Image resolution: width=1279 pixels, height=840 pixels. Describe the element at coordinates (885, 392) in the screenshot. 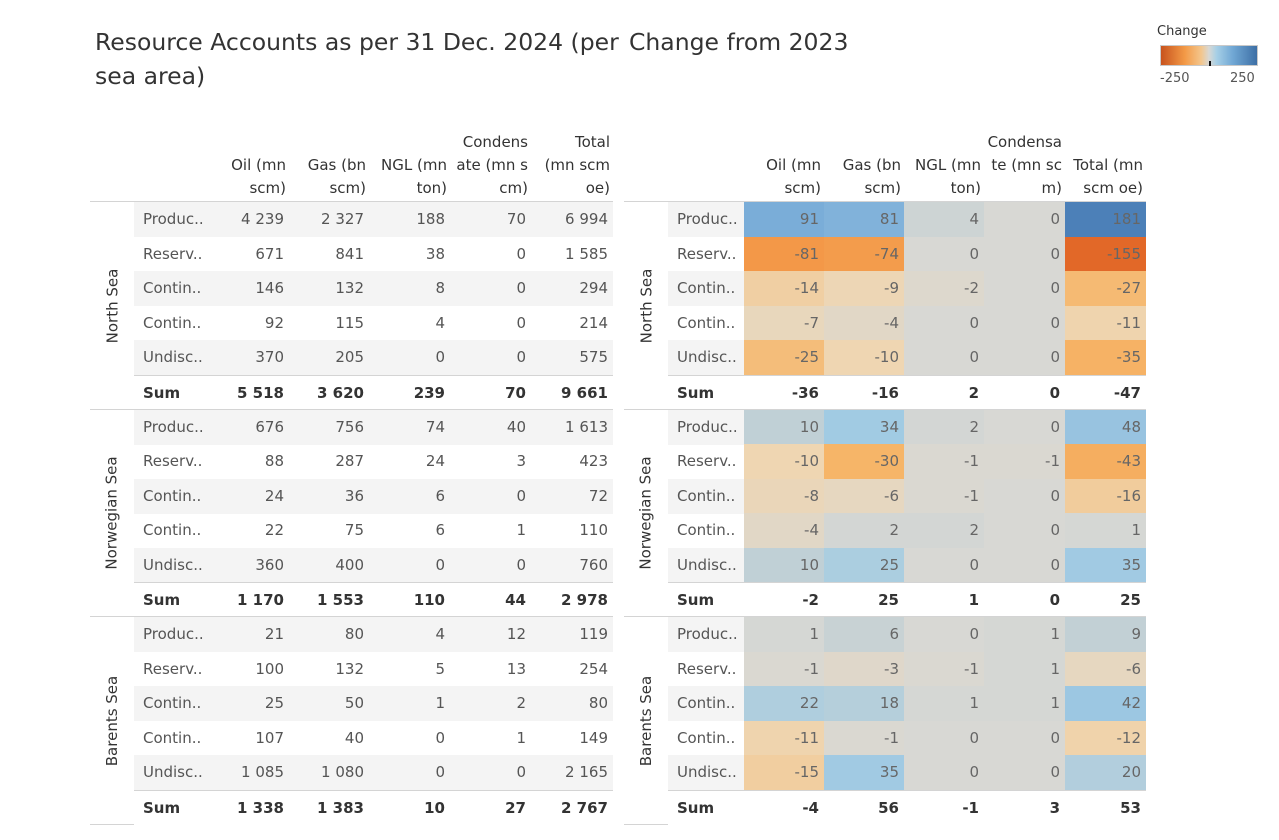

I see `heat-cell-gas-bn-scm: -16` at that location.